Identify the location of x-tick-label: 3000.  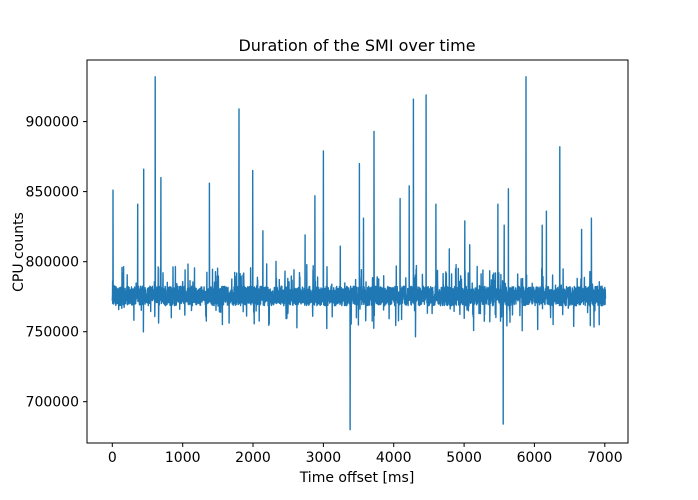
(324, 458).